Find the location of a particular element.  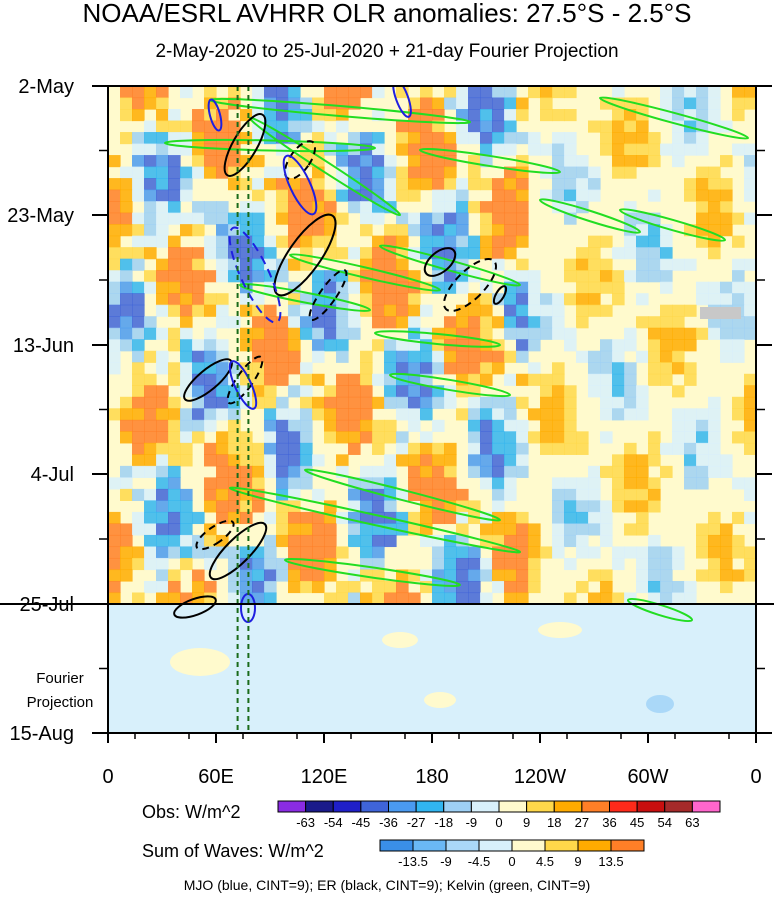

x-tick-label: 0 is located at coordinates (107, 777).